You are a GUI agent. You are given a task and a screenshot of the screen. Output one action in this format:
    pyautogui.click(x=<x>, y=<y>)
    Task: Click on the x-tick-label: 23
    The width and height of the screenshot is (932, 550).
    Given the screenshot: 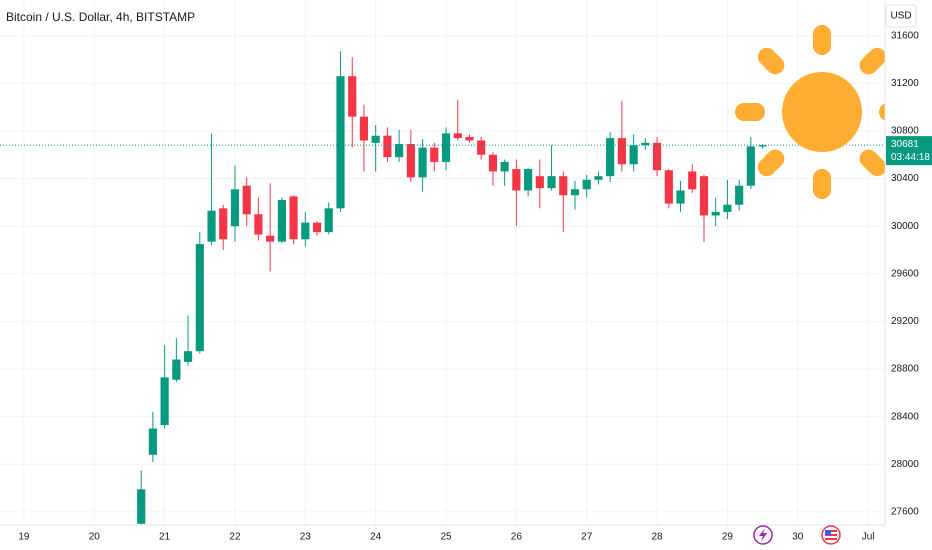 What is the action you would take?
    pyautogui.click(x=306, y=537)
    